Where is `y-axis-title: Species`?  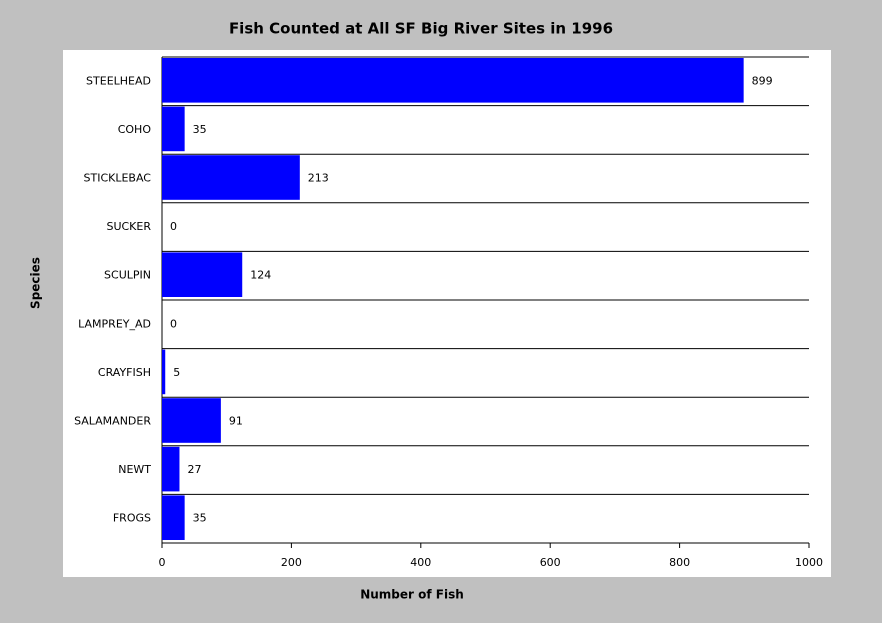
y-axis-title: Species is located at coordinates (36, 283).